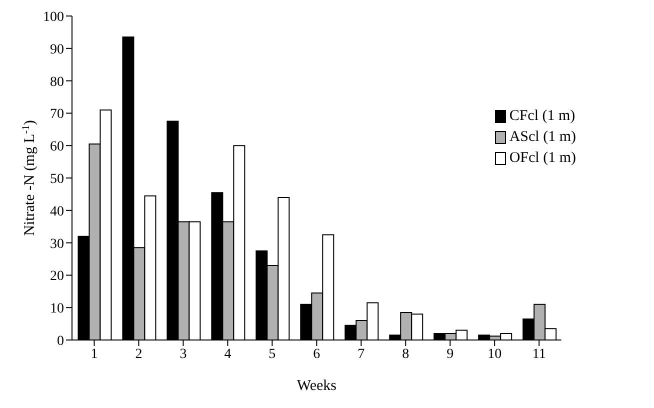 The width and height of the screenshot is (654, 408). What do you see at coordinates (53, 17) in the screenshot?
I see `y-tick-label: 100` at bounding box center [53, 17].